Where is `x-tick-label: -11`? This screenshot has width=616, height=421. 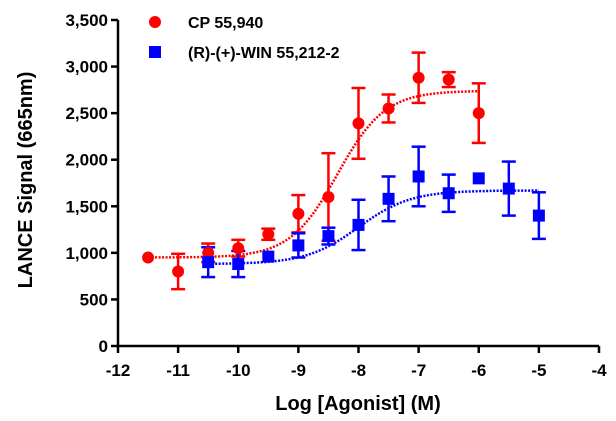 x-tick-label: -11 is located at coordinates (178, 370).